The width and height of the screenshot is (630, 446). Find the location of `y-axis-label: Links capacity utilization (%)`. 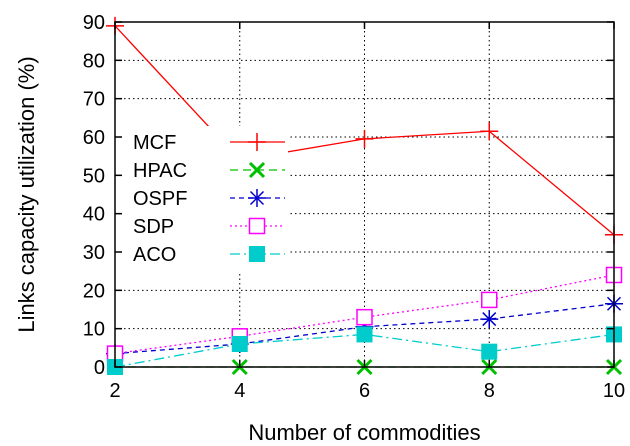

y-axis-label: Links capacity utilization (%) is located at coordinates (26, 194).